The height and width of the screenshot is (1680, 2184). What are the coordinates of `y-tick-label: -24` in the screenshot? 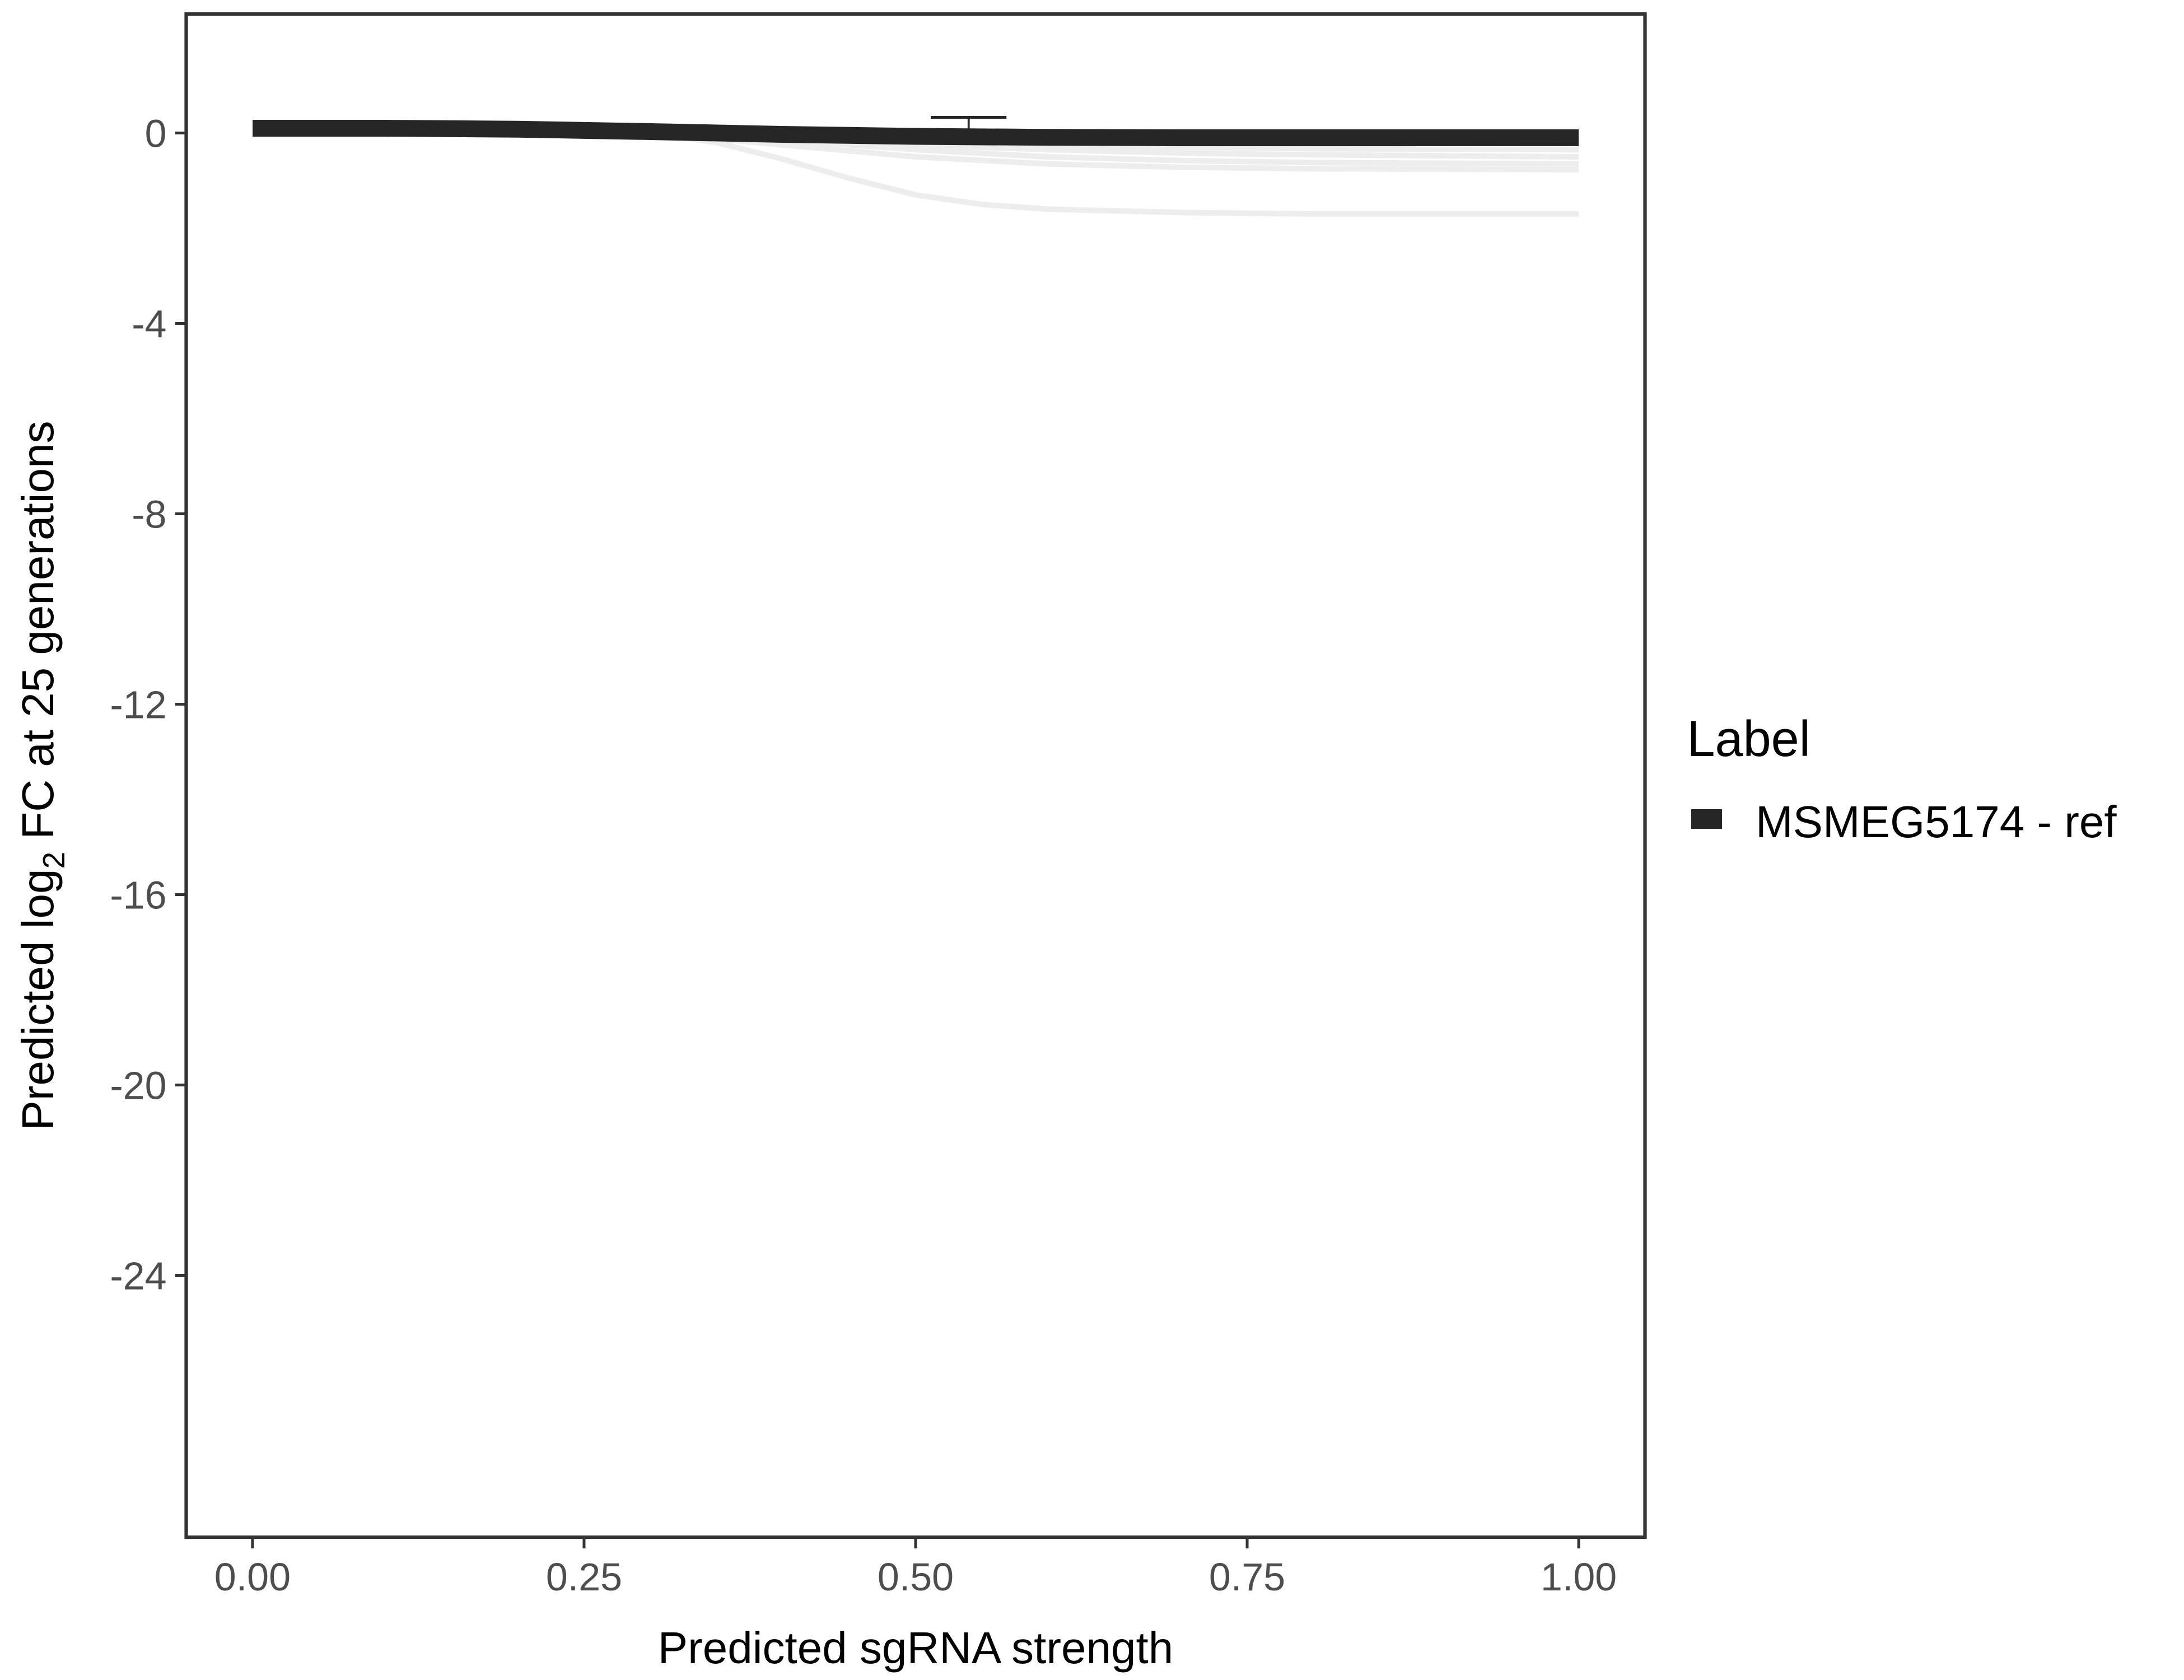 It's located at (138, 1276).